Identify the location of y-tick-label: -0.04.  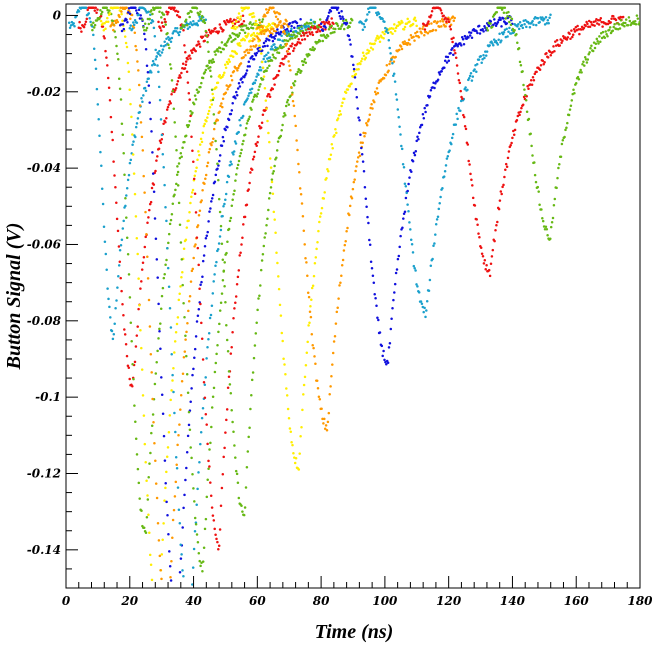
(44, 168).